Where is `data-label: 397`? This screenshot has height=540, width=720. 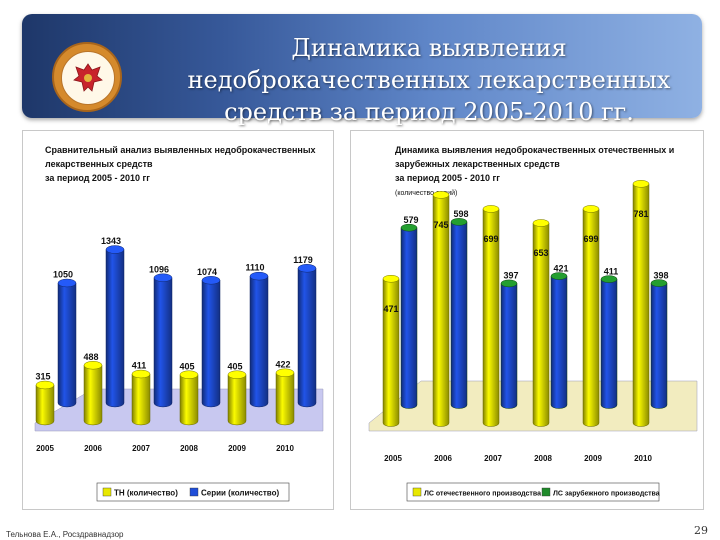 data-label: 397 is located at coordinates (510, 276).